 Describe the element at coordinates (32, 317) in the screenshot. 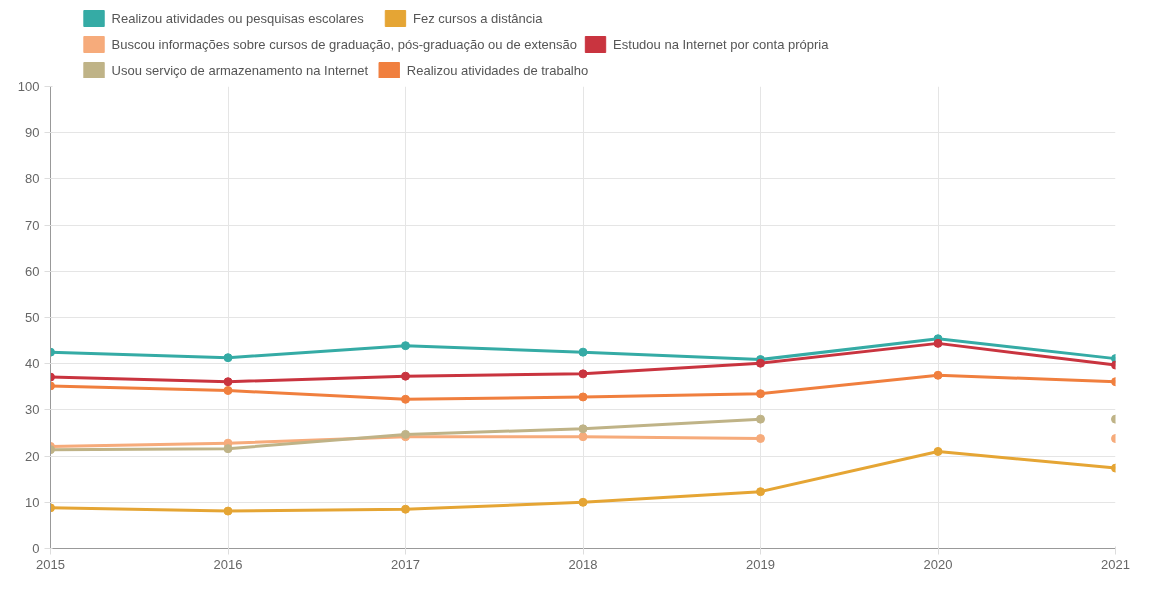

I see `y-tick-label: 50` at that location.